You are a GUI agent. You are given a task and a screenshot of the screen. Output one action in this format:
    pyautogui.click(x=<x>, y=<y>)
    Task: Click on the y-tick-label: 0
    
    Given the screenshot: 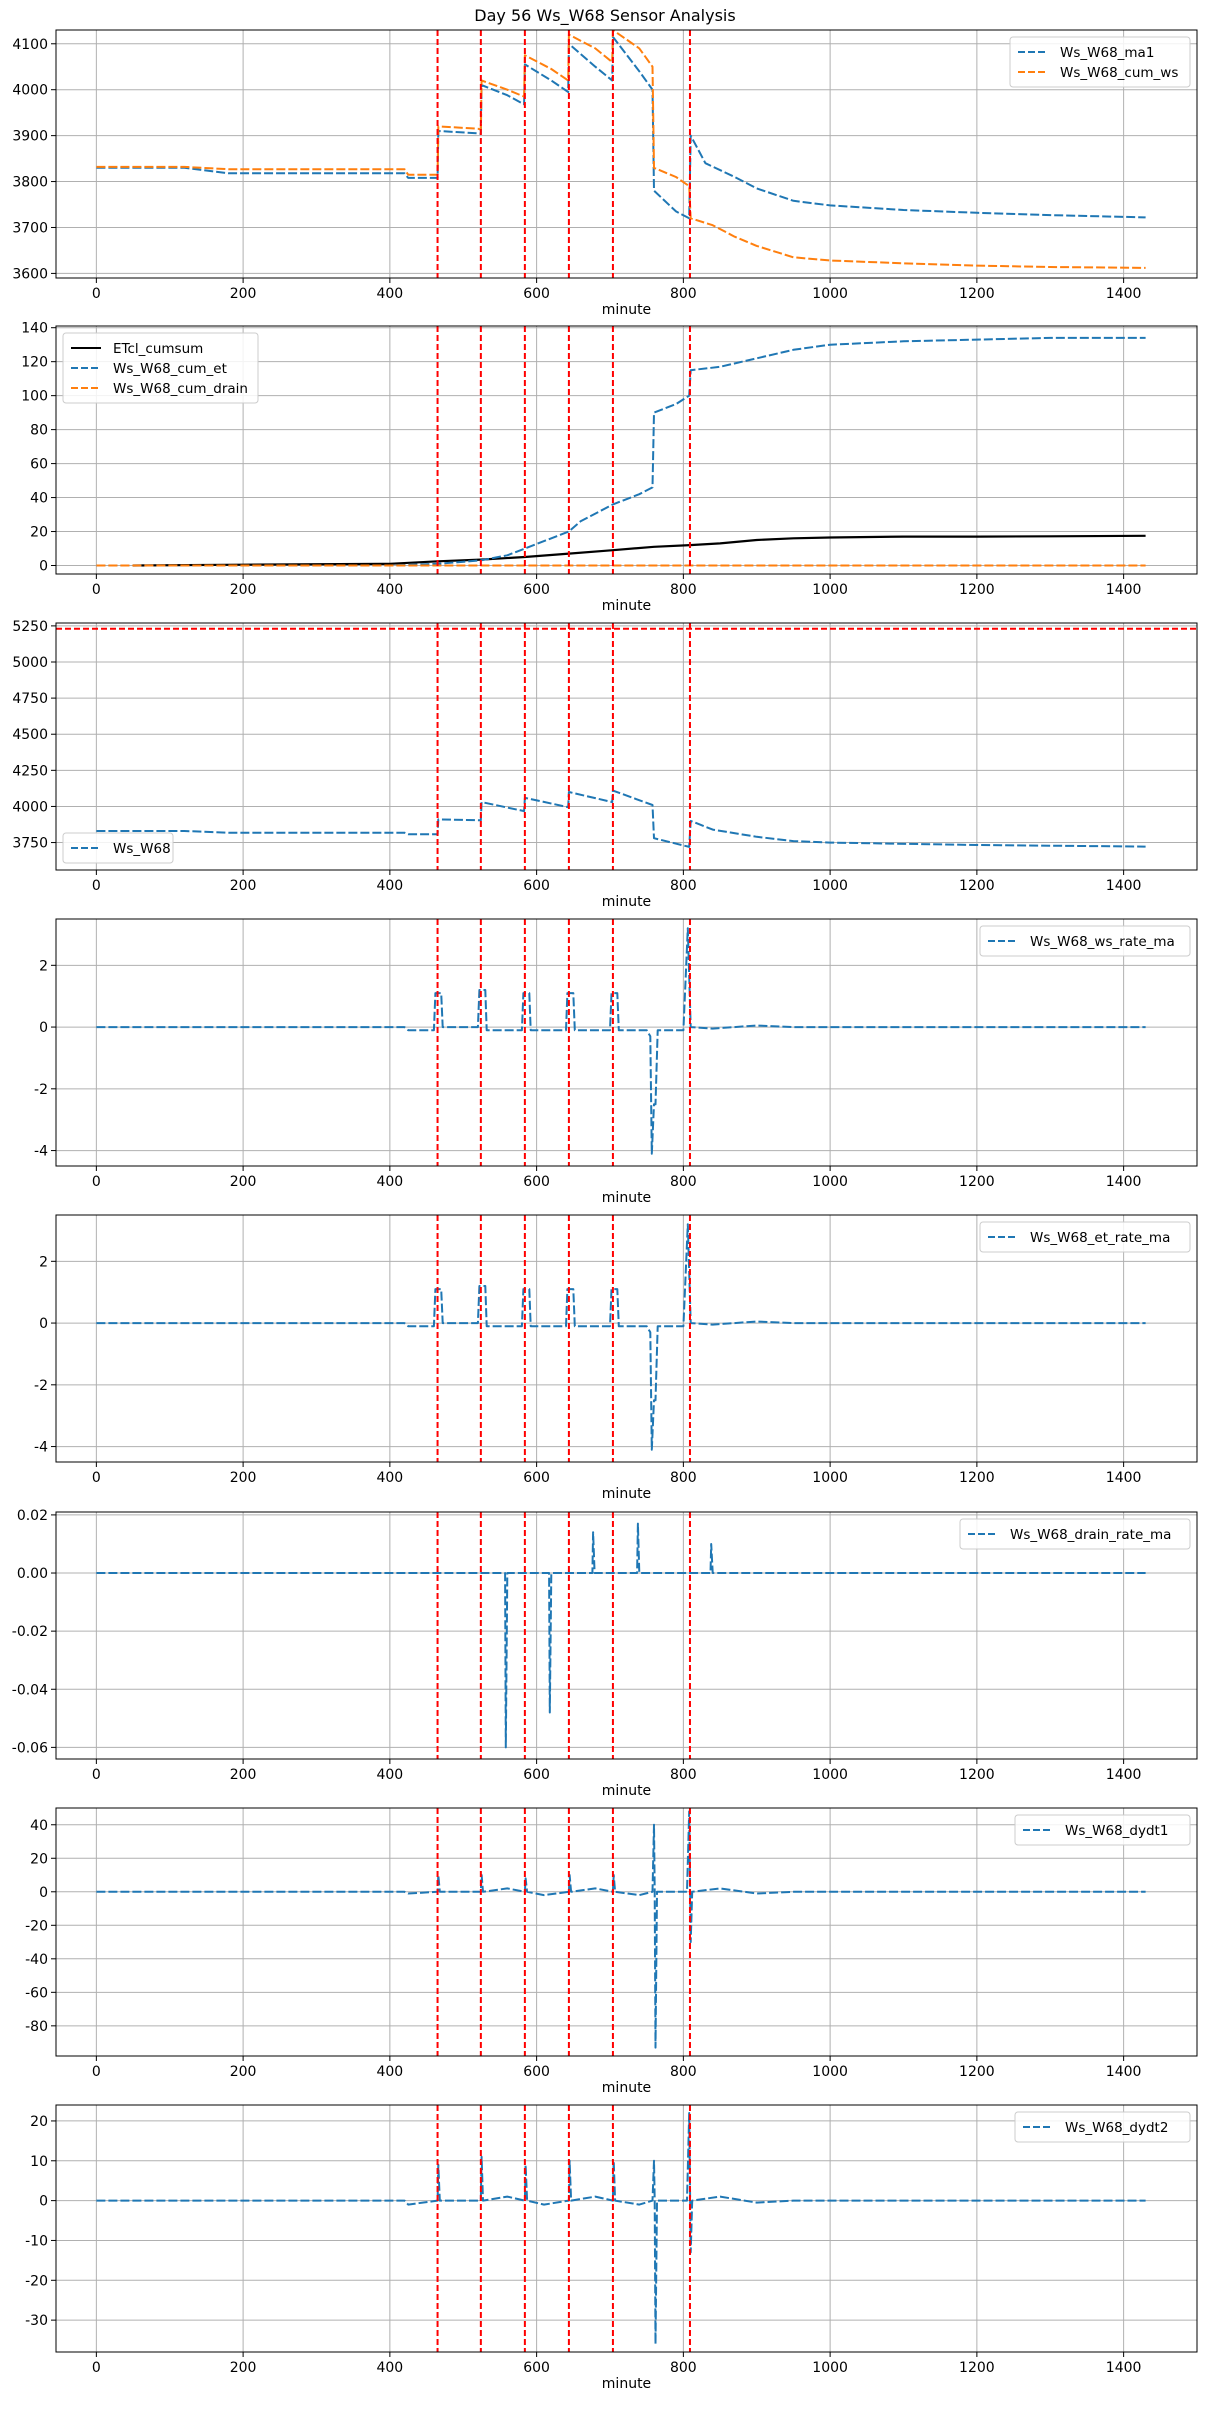 What is the action you would take?
    pyautogui.click(x=43, y=2202)
    